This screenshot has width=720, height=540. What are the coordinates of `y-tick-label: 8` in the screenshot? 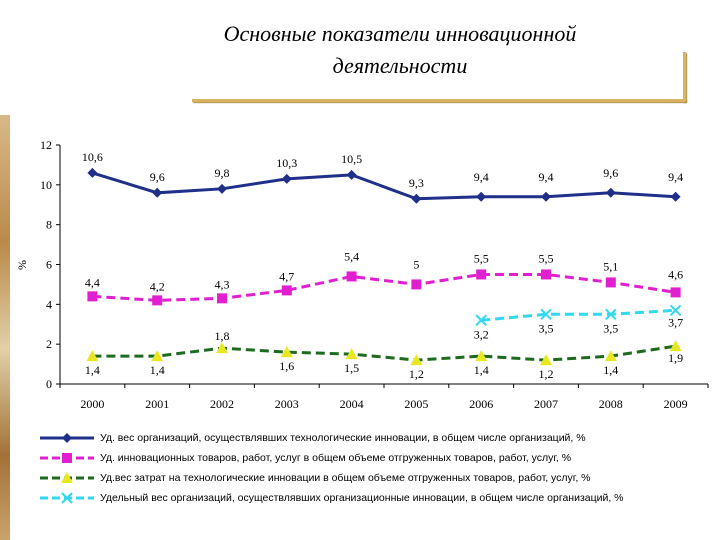 It's located at (49, 225).